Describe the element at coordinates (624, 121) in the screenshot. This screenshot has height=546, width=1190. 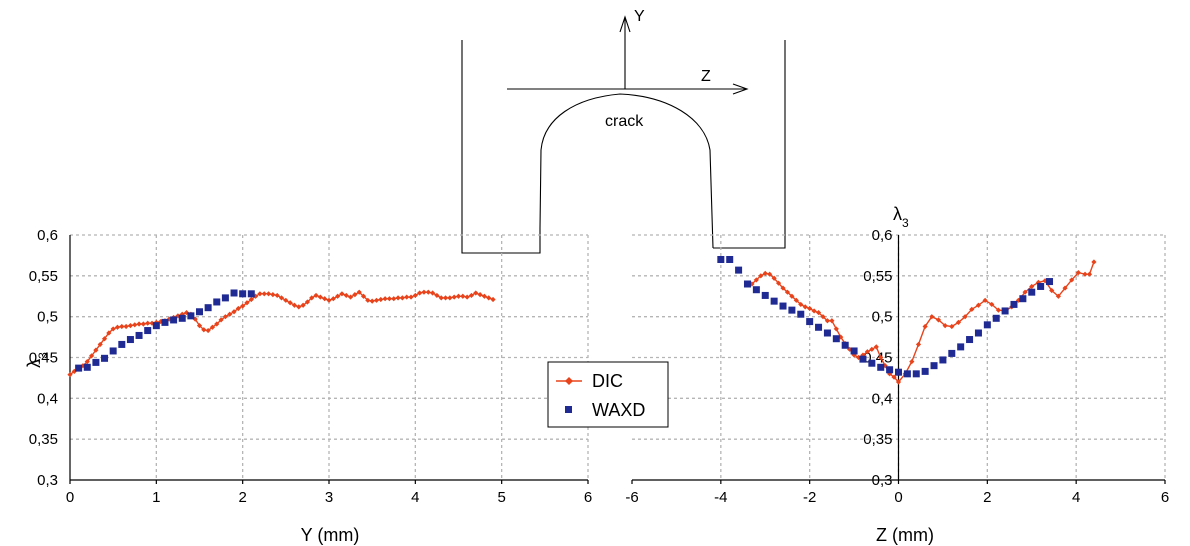
I see `crack-label: crack` at that location.